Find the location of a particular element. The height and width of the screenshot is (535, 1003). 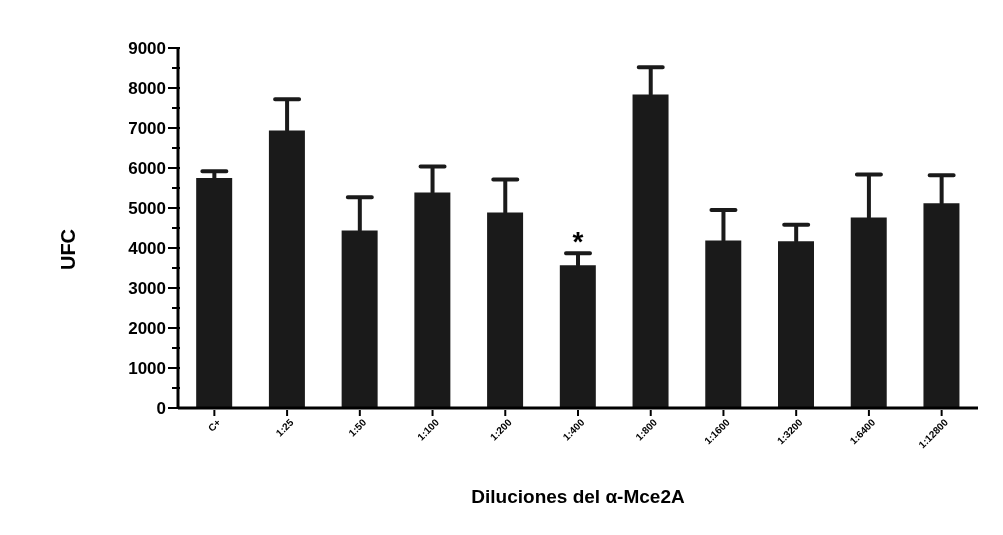

y-tick-label: 0 is located at coordinates (161, 408).